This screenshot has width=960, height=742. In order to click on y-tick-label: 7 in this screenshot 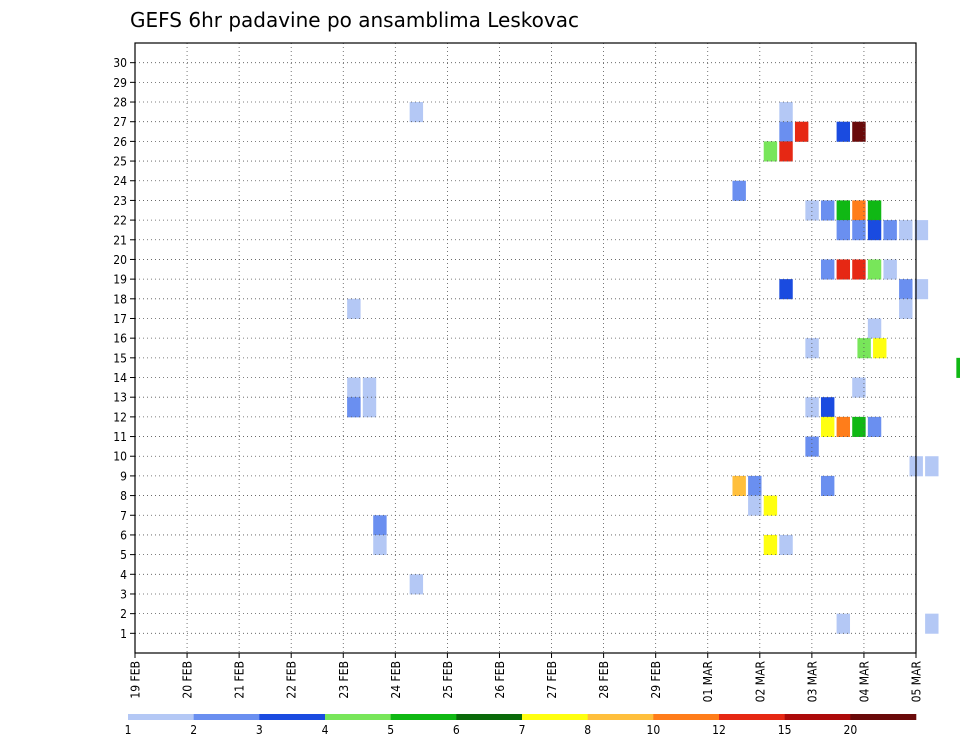, I will do `click(123, 516)`.